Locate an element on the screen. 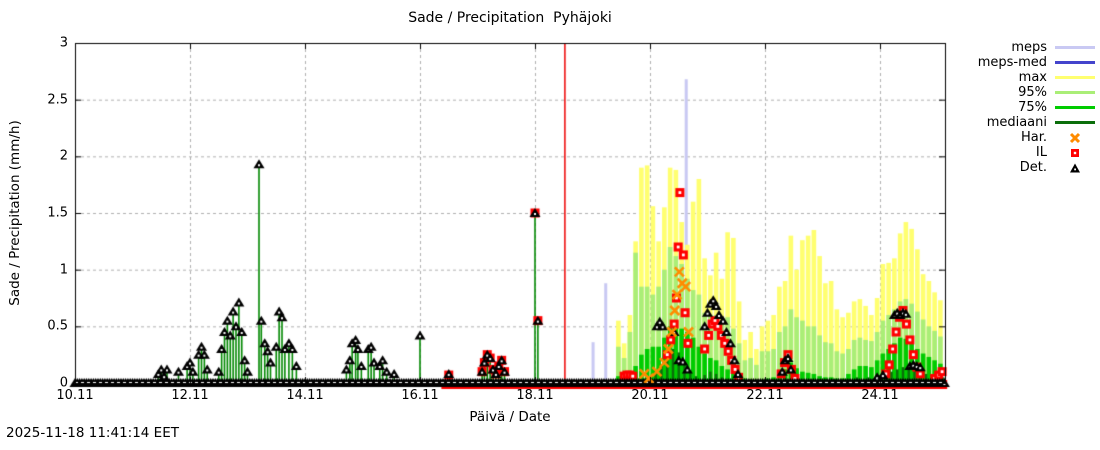 This screenshot has width=1100, height=450. x-tick-label: 22.11 is located at coordinates (765, 395).